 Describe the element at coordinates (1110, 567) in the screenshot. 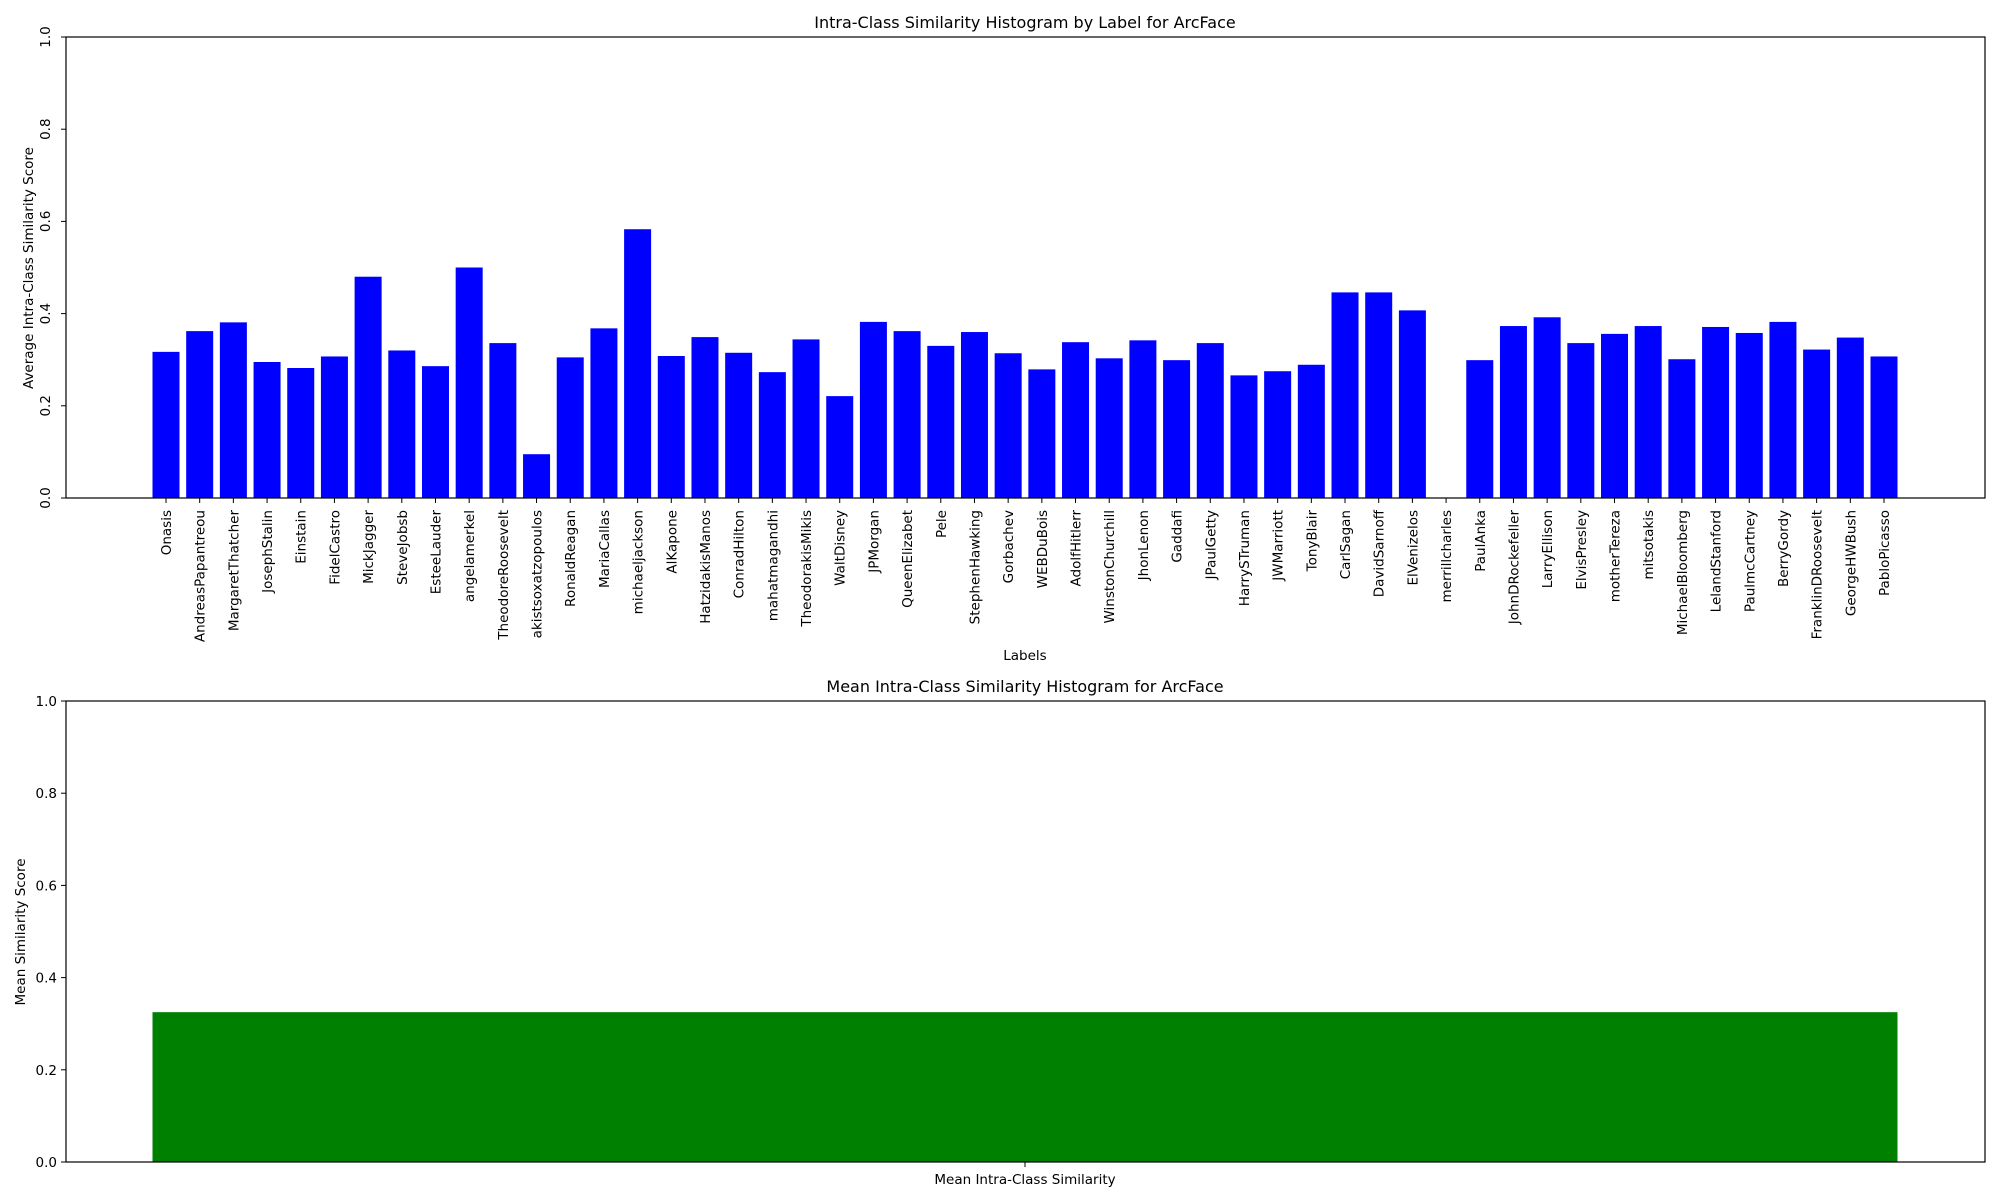

I see `x-tick-label: WinstonChurchill` at that location.